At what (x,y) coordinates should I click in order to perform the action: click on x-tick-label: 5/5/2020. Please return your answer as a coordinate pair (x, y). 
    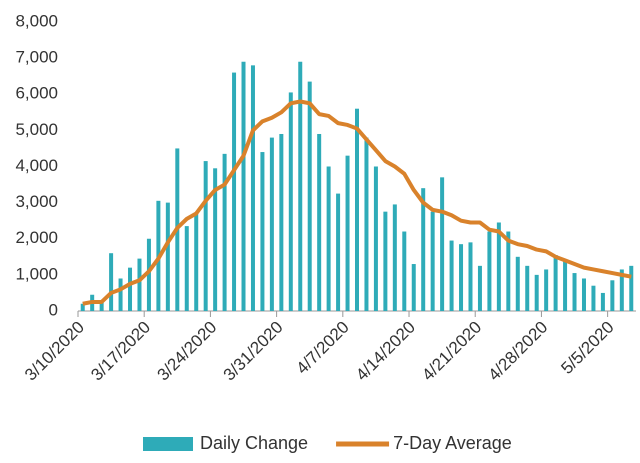
    Looking at the image, I should click on (587, 348).